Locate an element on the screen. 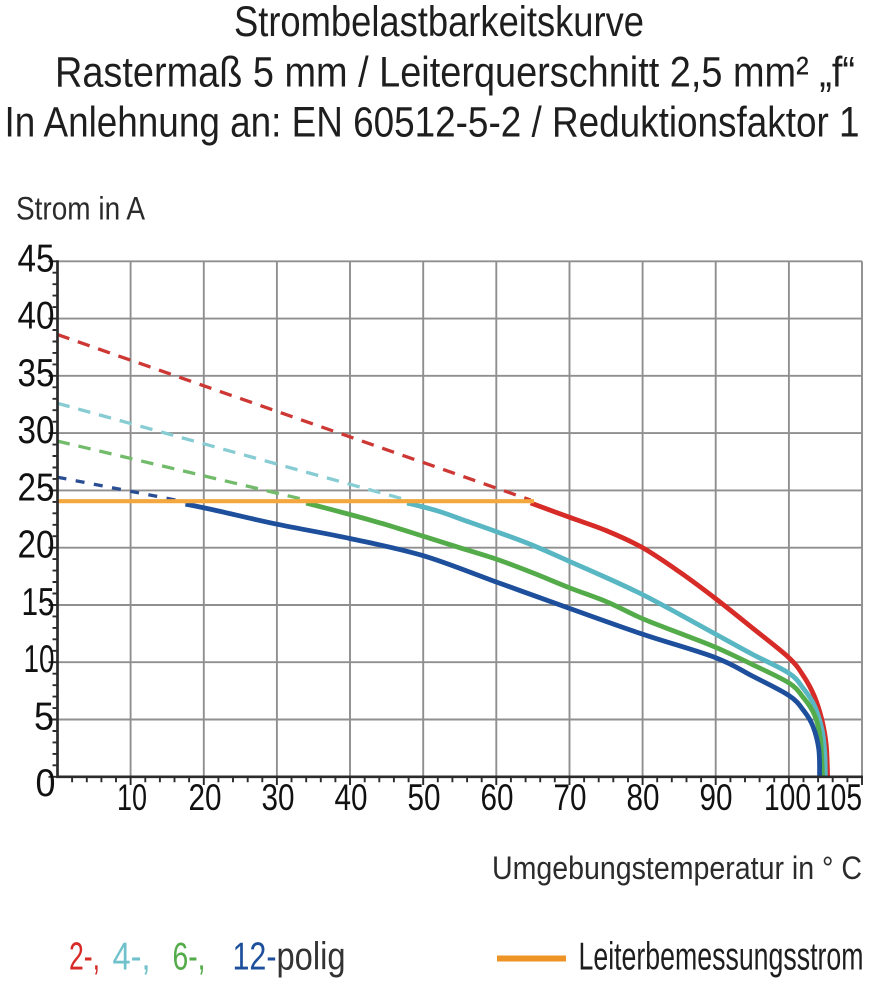 The width and height of the screenshot is (894, 1000). svg-text: 12- is located at coordinates (255, 957).